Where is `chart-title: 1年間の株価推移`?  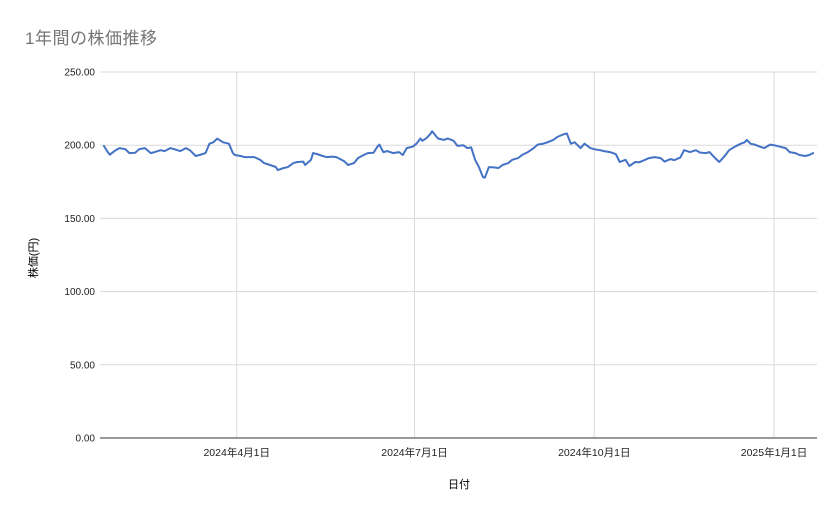
chart-title: 1年間の株価推移 is located at coordinates (91, 38).